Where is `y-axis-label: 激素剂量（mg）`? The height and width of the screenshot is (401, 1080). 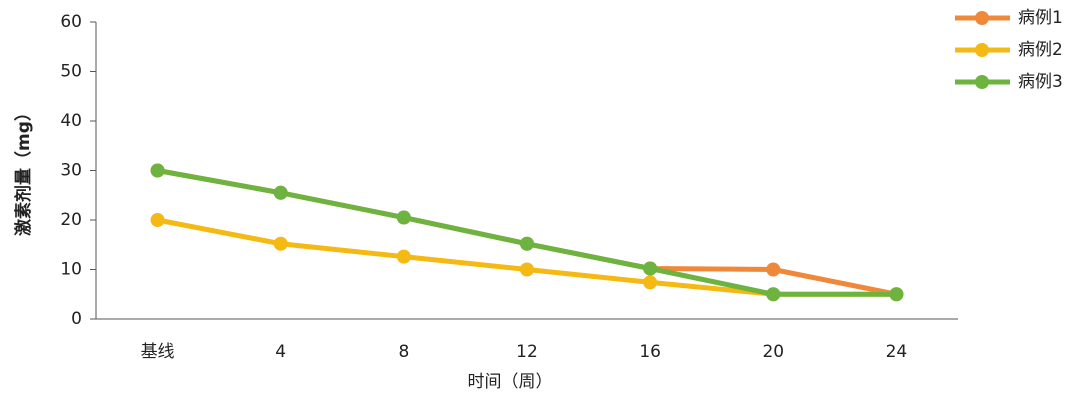 y-axis-label: 激素剂量（mg） is located at coordinates (23, 170).